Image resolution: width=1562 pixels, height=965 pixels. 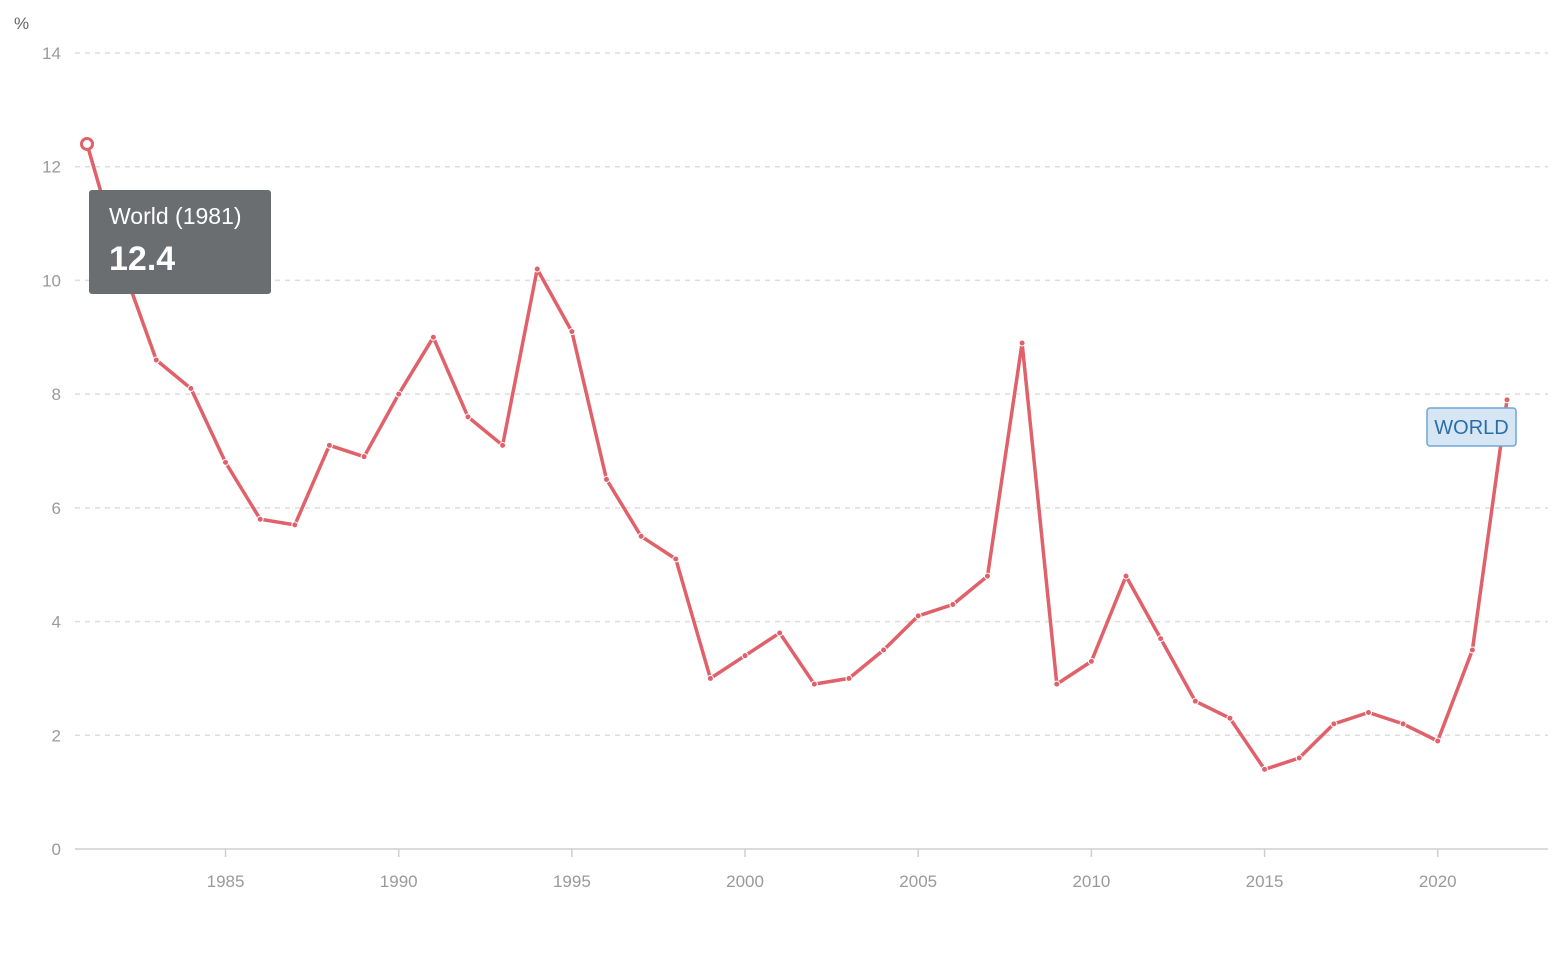 I want to click on y-tick-label: 0, so click(x=56, y=849).